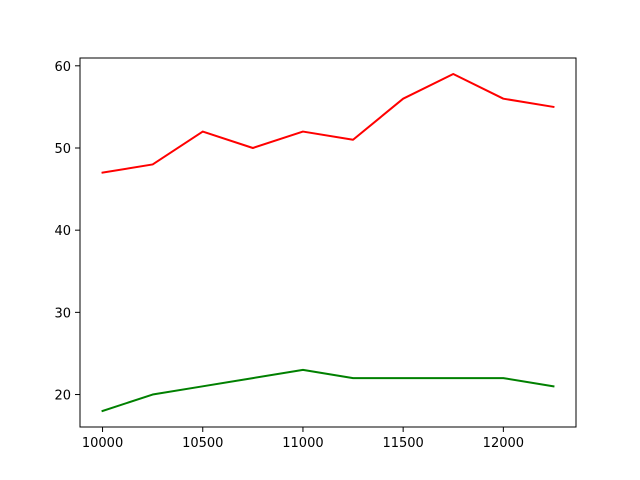  What do you see at coordinates (328, 390) in the screenshot?
I see `green-series-line` at bounding box center [328, 390].